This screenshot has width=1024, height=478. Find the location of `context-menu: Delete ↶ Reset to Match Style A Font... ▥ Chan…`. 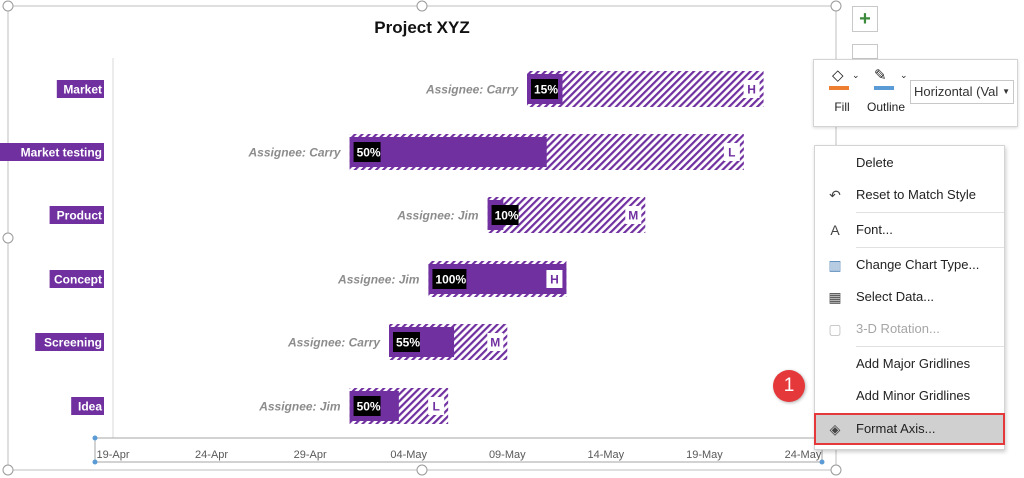

context-menu: Delete ↶ Reset to Match Style A Font... ▥ Chan… is located at coordinates (909, 297).